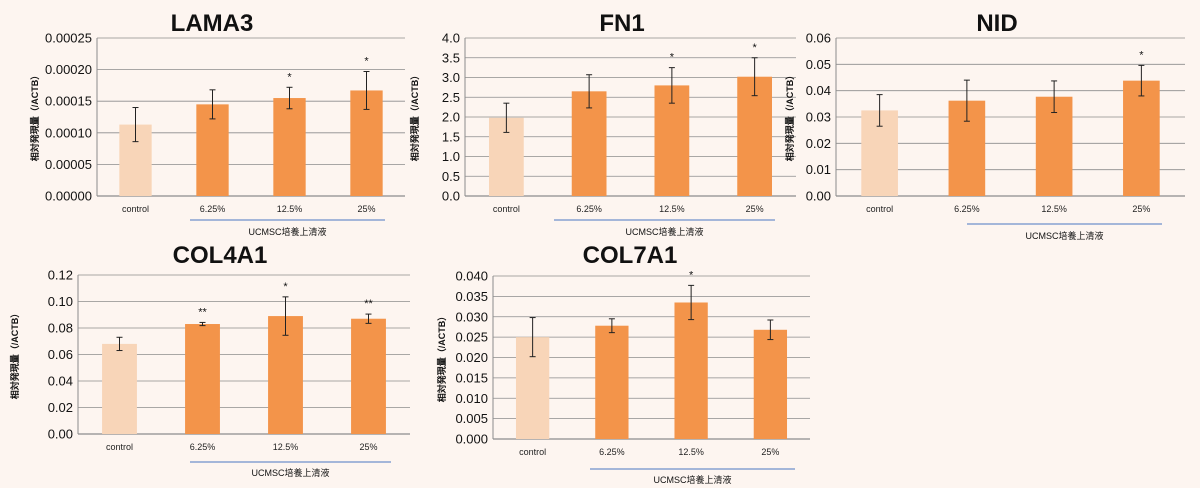 The width and height of the screenshot is (1200, 488). Describe the element at coordinates (60, 301) in the screenshot. I see `y-tick-label: 0.10` at that location.